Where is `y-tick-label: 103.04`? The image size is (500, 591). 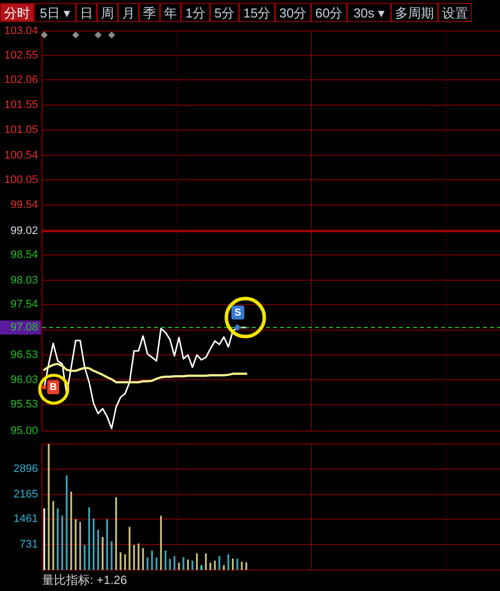 y-tick-label: 103.04 is located at coordinates (21, 31).